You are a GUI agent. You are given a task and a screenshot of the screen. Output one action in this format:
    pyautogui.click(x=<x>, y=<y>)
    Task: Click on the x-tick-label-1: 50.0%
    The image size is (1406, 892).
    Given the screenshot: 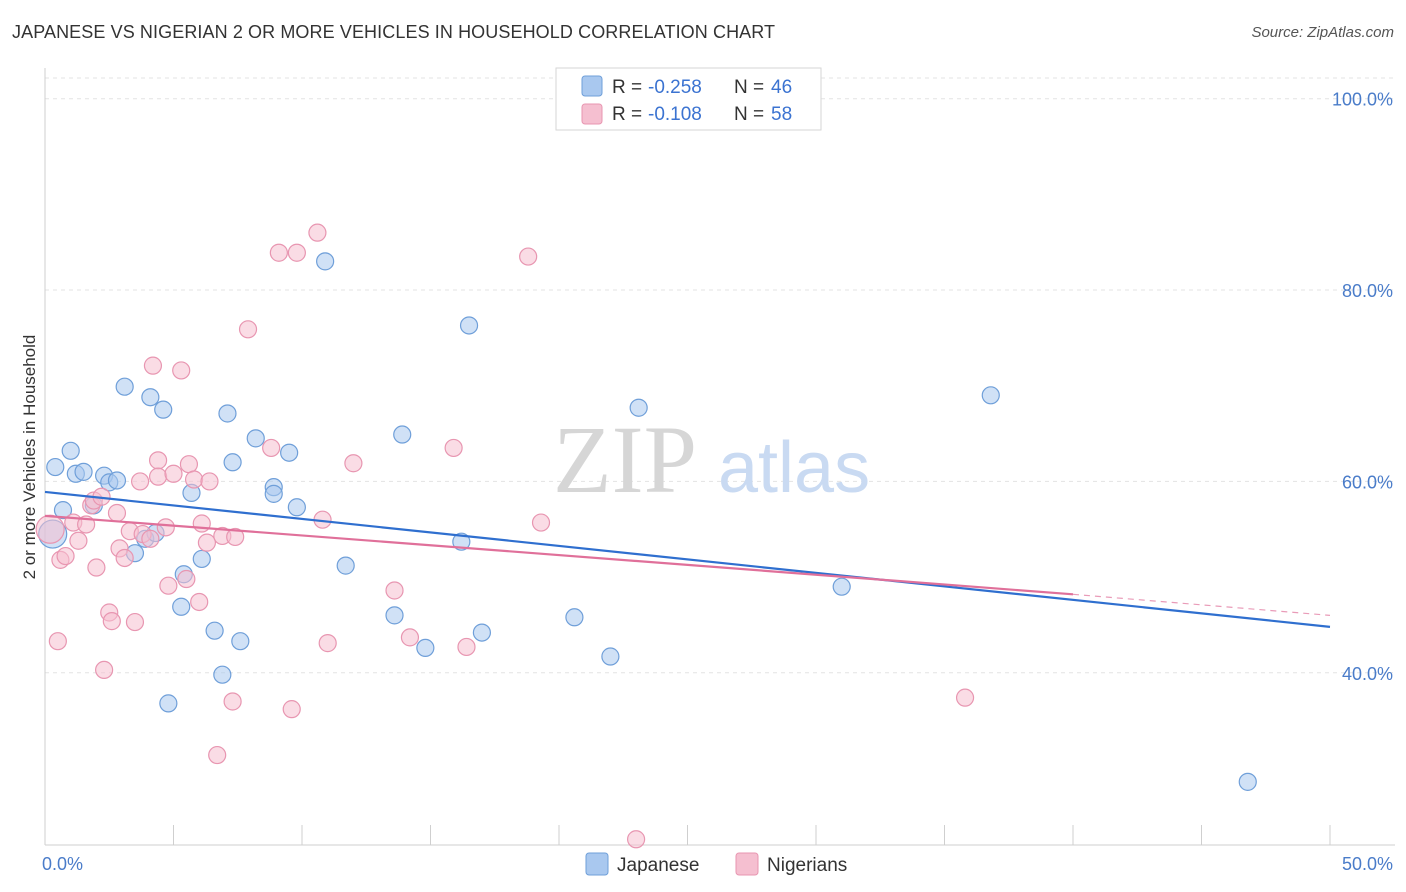 What is the action you would take?
    pyautogui.click(x=1367, y=864)
    